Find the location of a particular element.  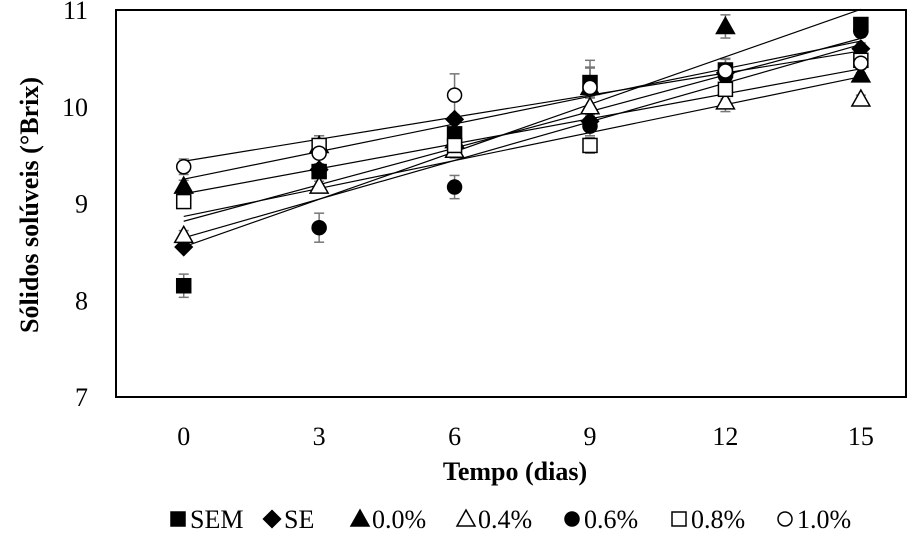

y-tick-label: 10 is located at coordinates (75, 107).